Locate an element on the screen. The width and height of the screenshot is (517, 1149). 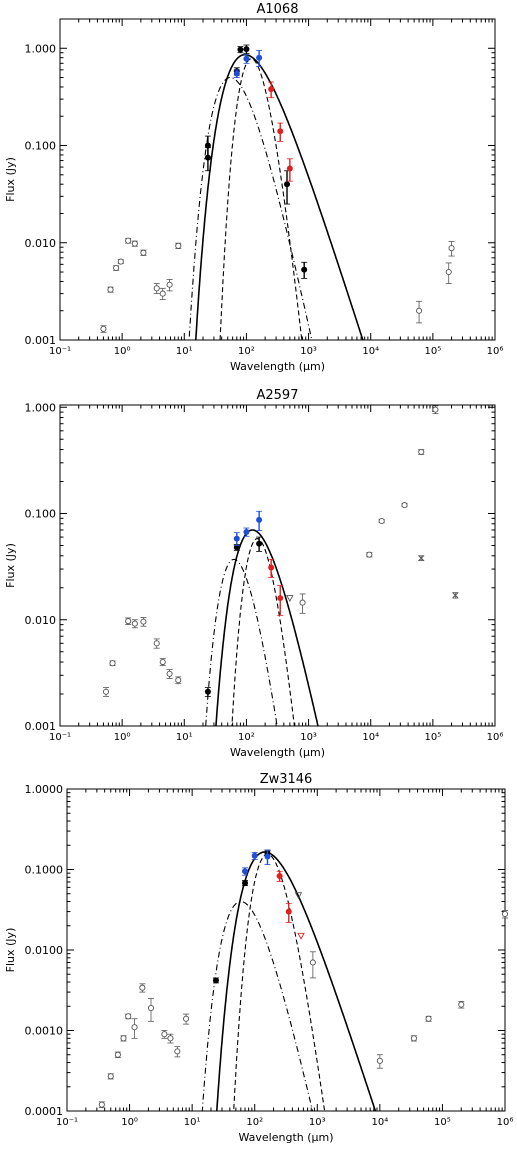
y-tick-label: 1.0000 is located at coordinates (44, 789).